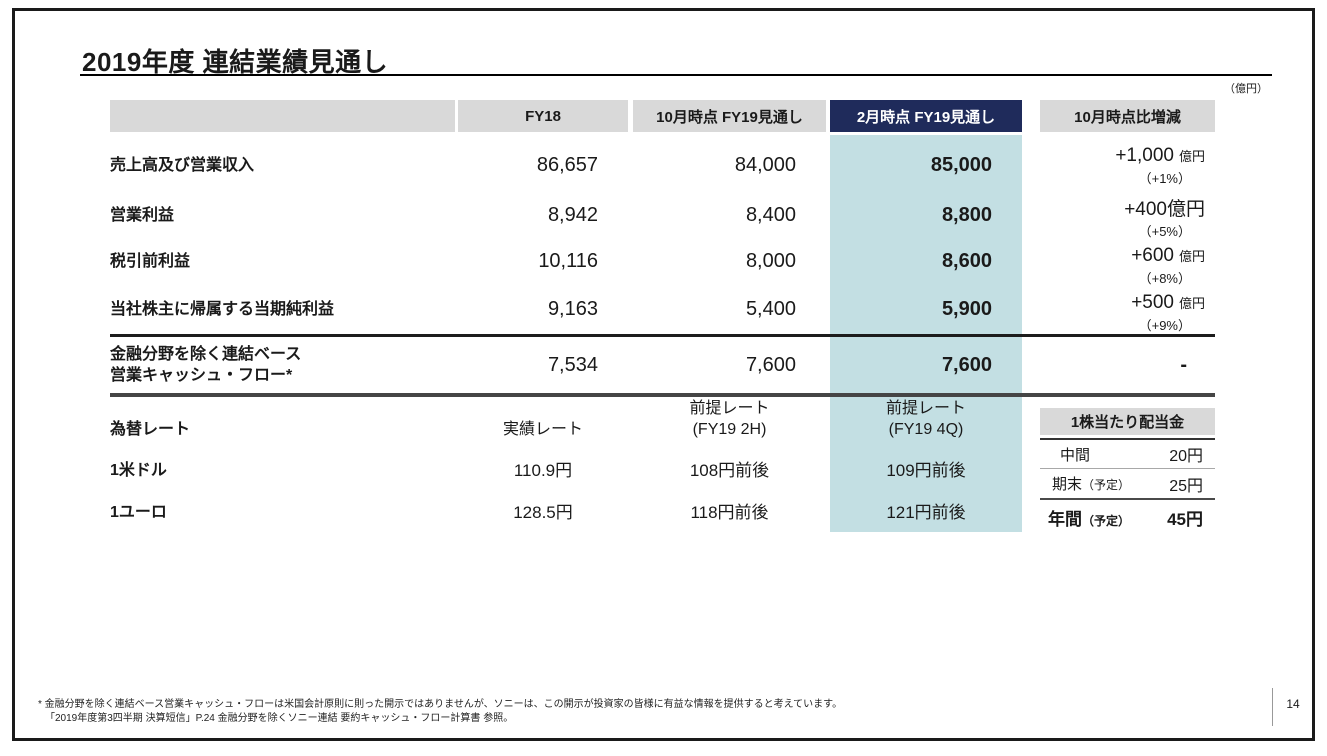 The height and width of the screenshot is (756, 1327). Describe the element at coordinates (182, 165) in the screenshot. I see `row-label-sales: 売上高及び営業収入` at that location.